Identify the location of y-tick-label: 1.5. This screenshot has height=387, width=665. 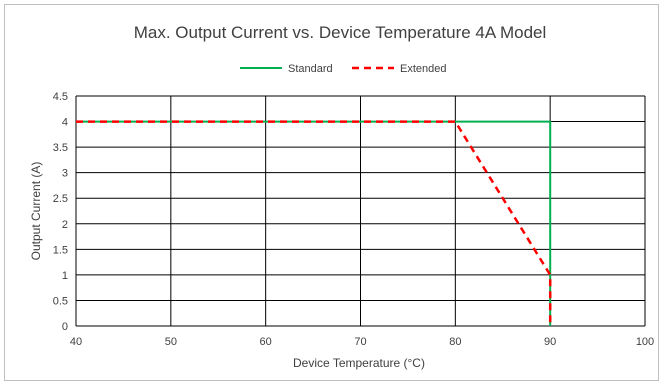
(60, 250).